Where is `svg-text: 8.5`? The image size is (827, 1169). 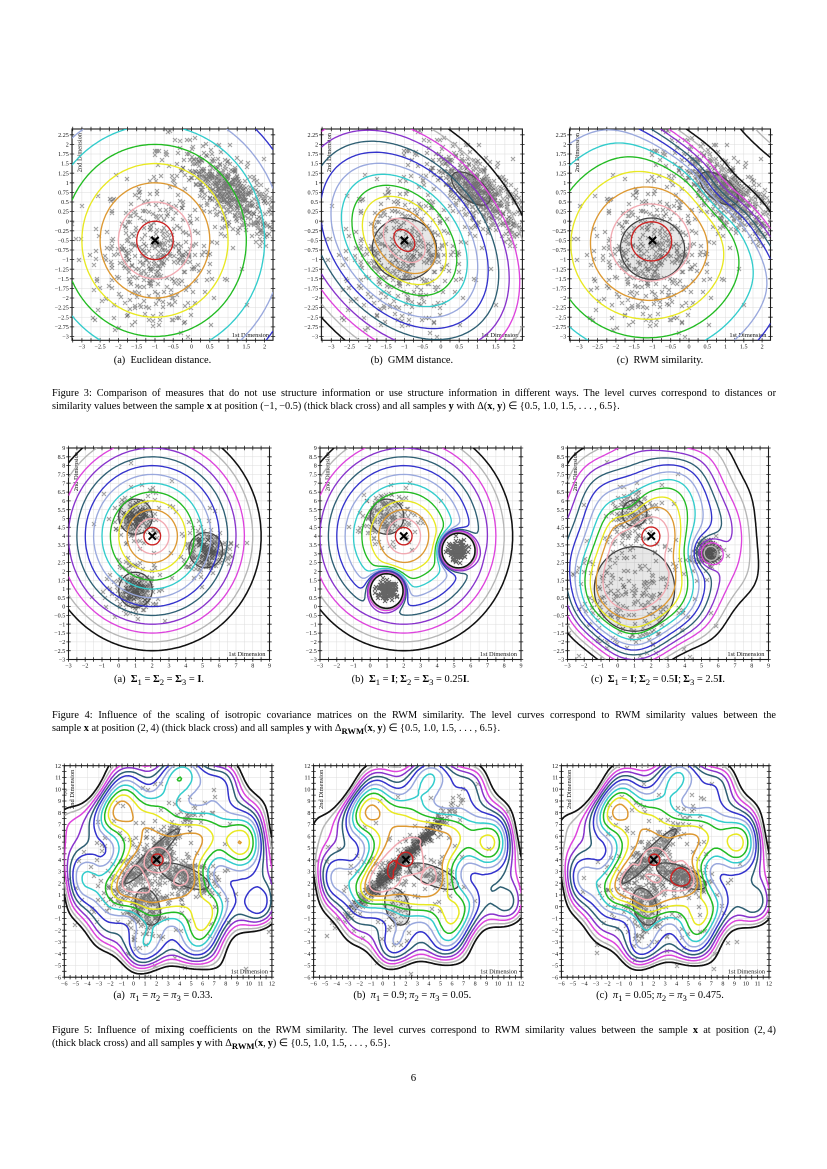 svg-text: 8.5 is located at coordinates (561, 458).